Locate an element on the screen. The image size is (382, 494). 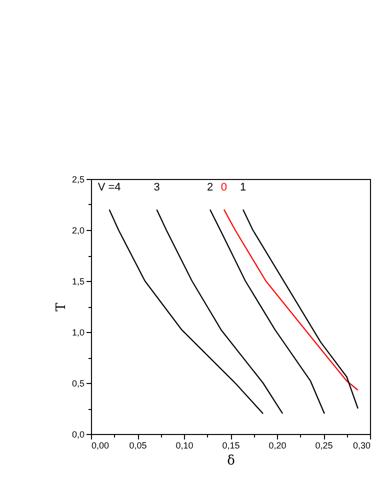
x-tick-label: 0,20 is located at coordinates (277, 445).